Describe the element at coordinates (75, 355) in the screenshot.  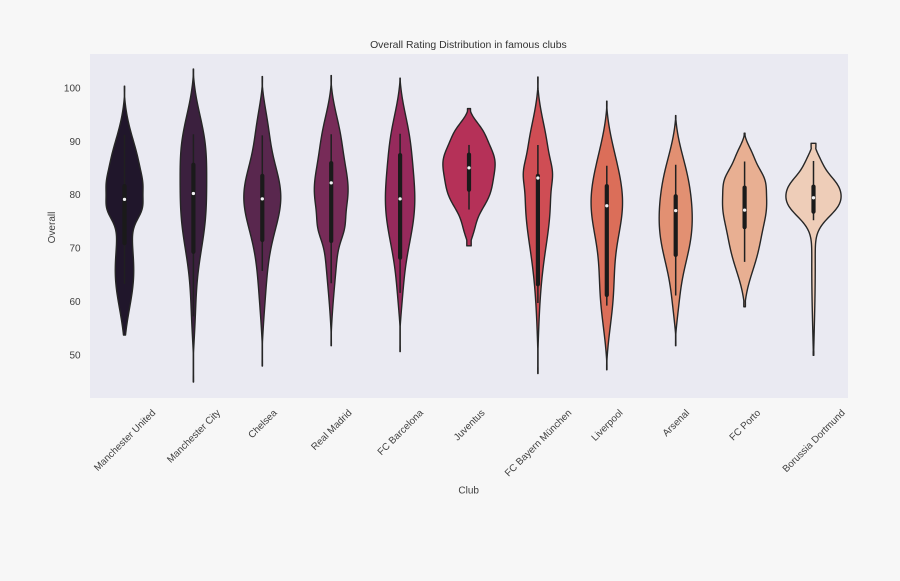
I see `svg-text: 50` at that location.